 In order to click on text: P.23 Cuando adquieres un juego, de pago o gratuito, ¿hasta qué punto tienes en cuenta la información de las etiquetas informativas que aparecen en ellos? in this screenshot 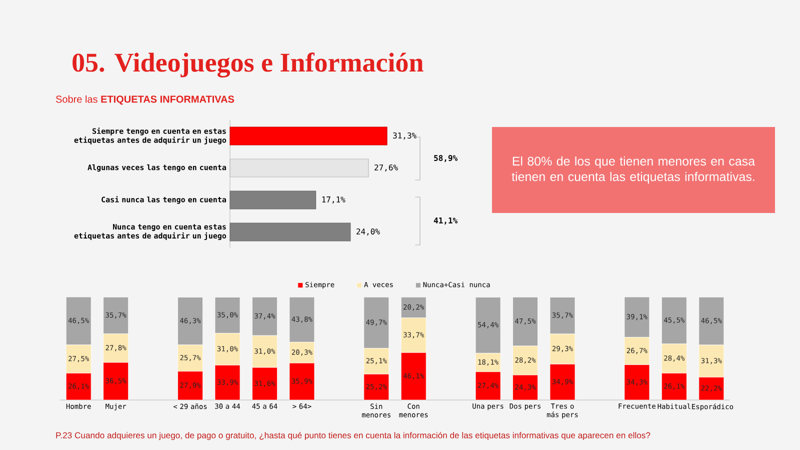, I will do `click(353, 436)`.